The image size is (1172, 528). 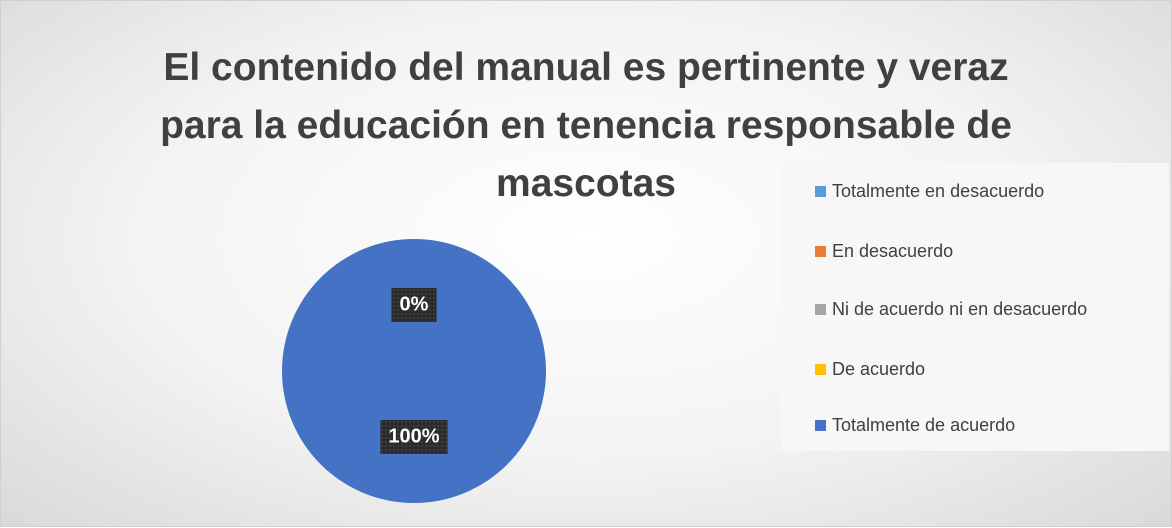 I want to click on data-label: 100%, so click(x=414, y=437).